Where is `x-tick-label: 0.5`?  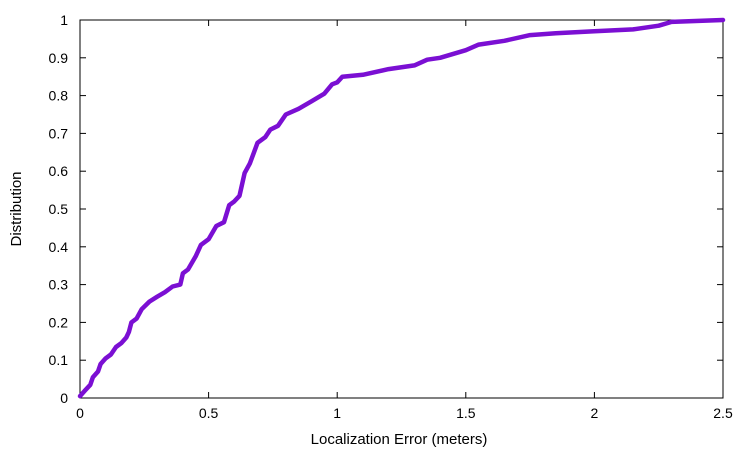 x-tick-label: 0.5 is located at coordinates (209, 413).